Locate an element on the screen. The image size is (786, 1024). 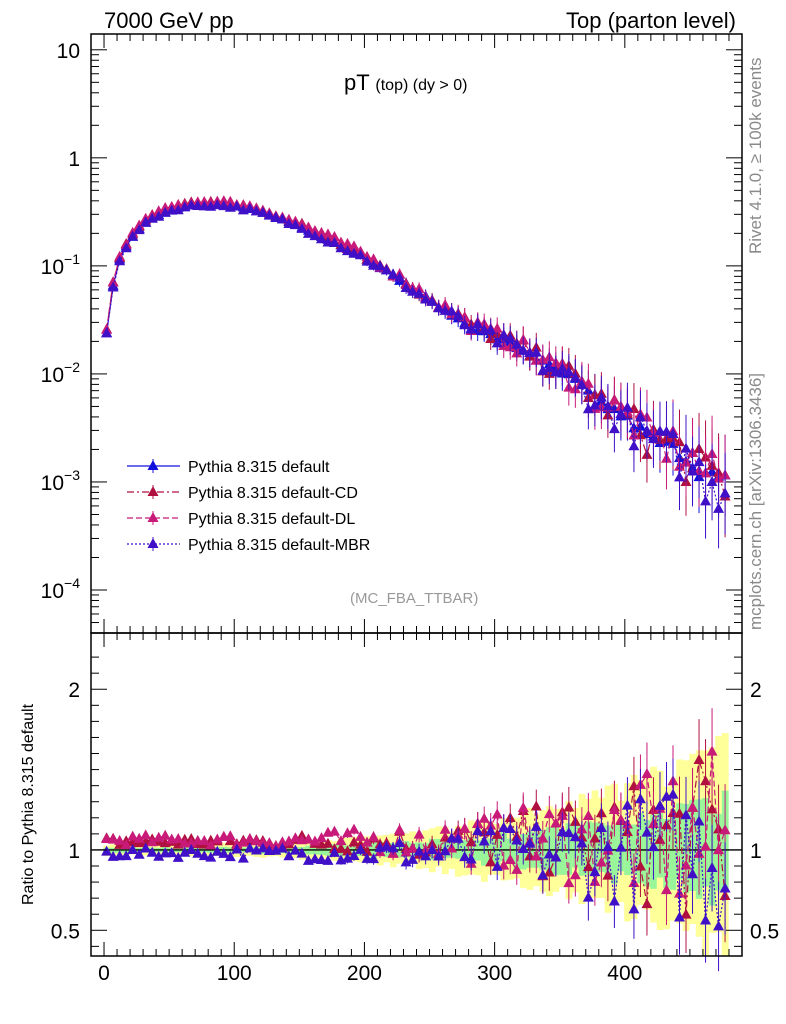
ratio-tick-label-left: 1 is located at coordinates (74, 851).